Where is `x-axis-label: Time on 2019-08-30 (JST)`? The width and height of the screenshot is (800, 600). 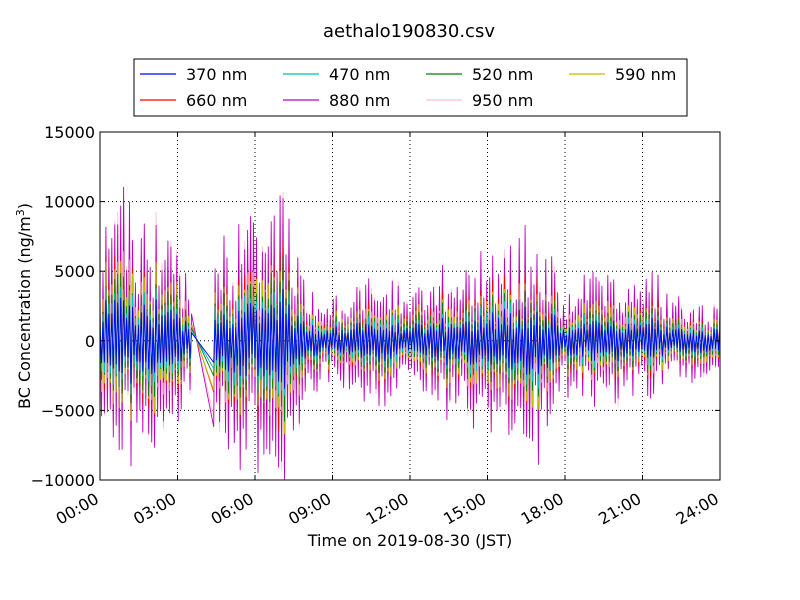 x-axis-label: Time on 2019-08-30 (JST) is located at coordinates (409, 540).